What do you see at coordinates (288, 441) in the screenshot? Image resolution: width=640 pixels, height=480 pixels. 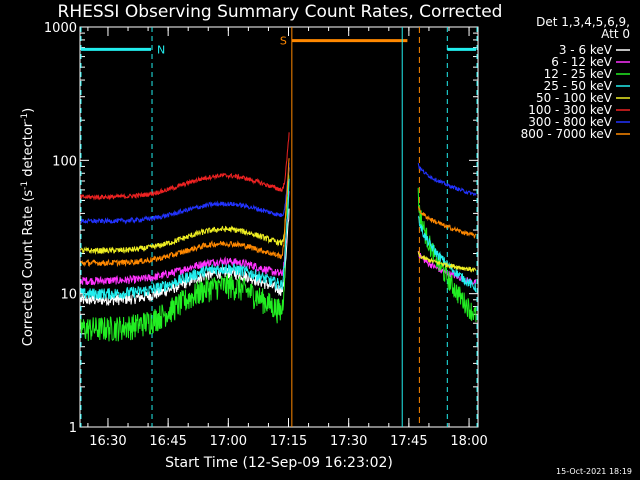 I see `x-tick-label: 17:15` at bounding box center [288, 441].